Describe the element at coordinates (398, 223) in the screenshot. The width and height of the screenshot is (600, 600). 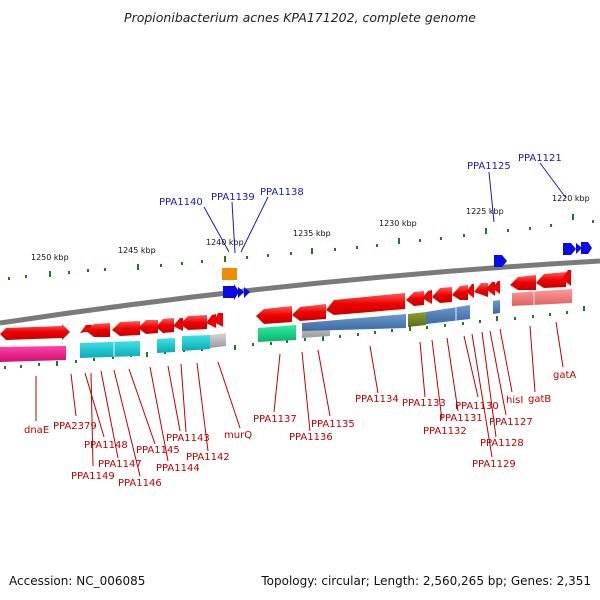
I see `tick-label: 1230 kbp` at that location.